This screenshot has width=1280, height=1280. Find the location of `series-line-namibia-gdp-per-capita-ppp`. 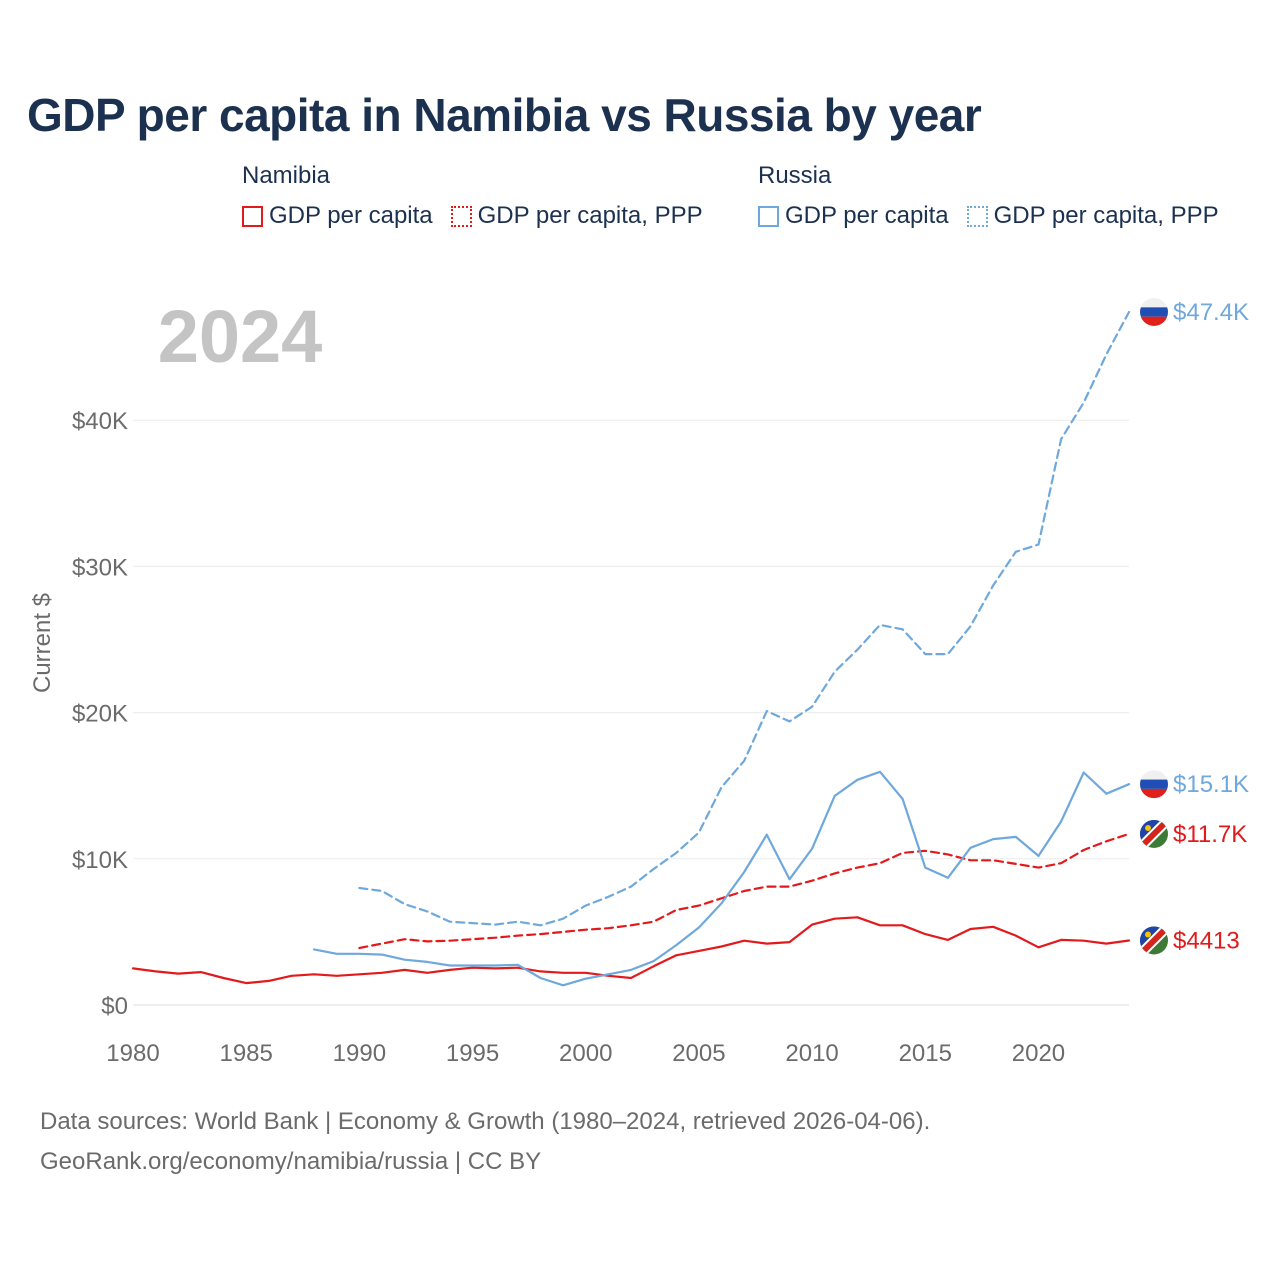

series-line-namibia-gdp-per-capita-ppp is located at coordinates (744, 891).